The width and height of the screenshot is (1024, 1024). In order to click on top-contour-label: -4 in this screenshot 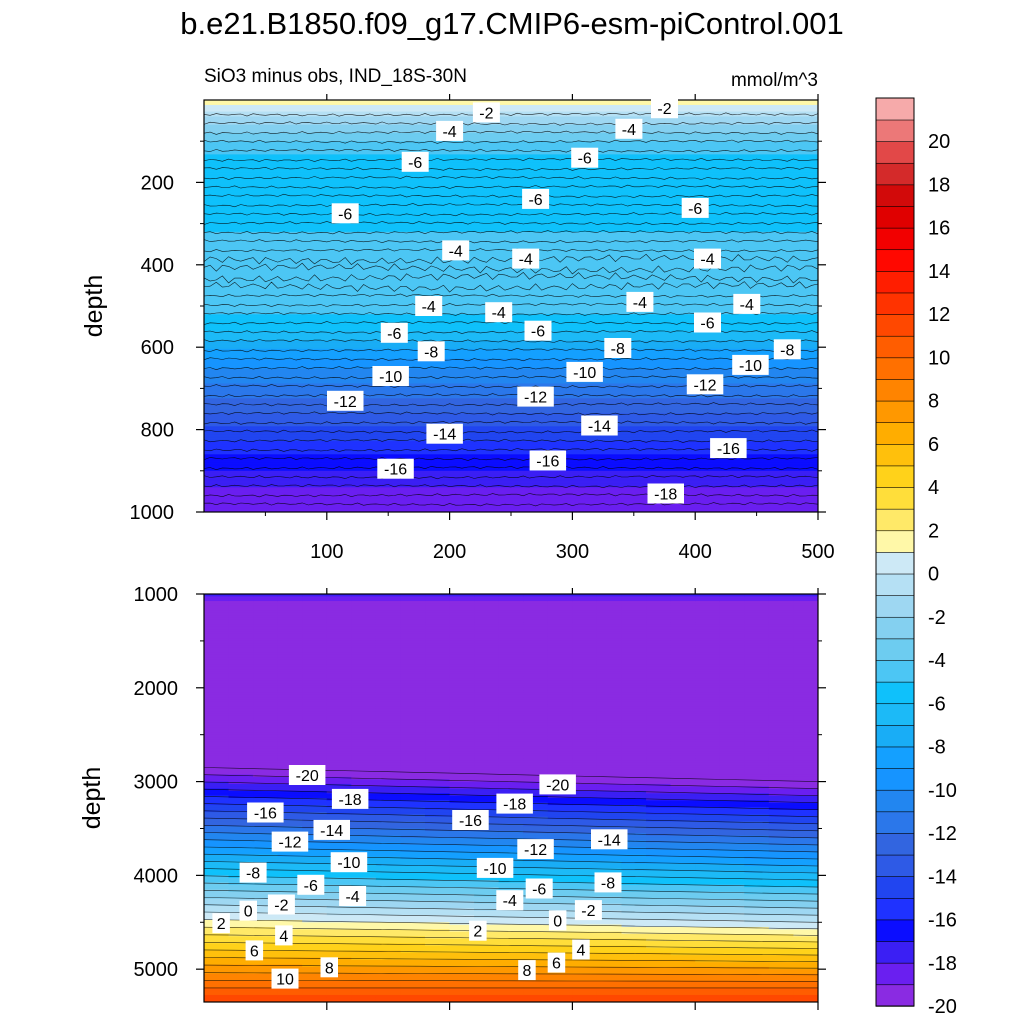, I will do `click(450, 130)`.